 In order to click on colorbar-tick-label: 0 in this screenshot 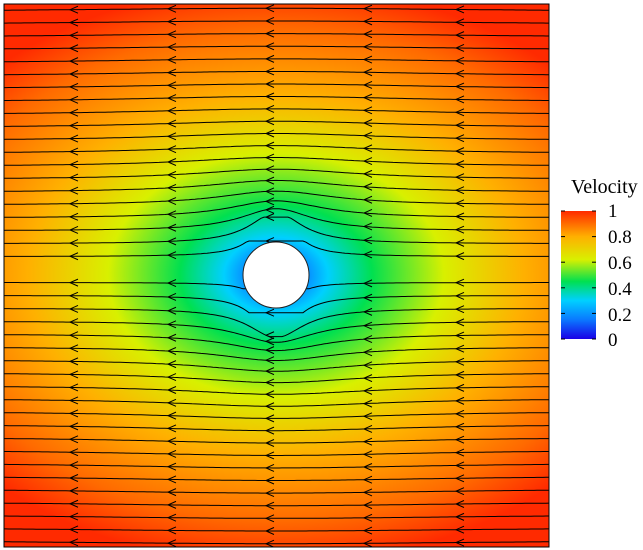, I will do `click(613, 340)`.